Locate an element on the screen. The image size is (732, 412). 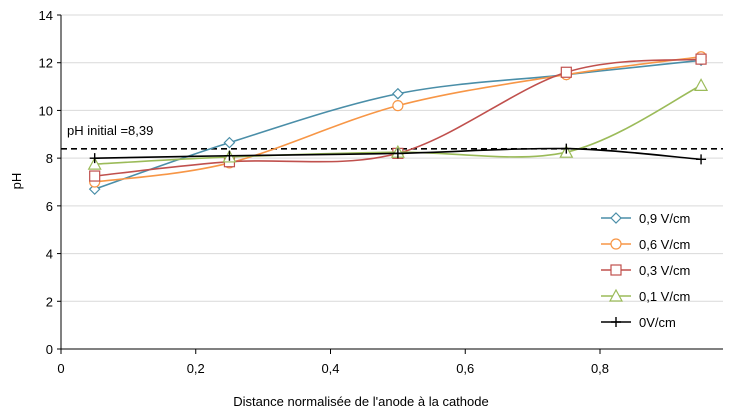
x-tick-label: 0,2 is located at coordinates (196, 368).